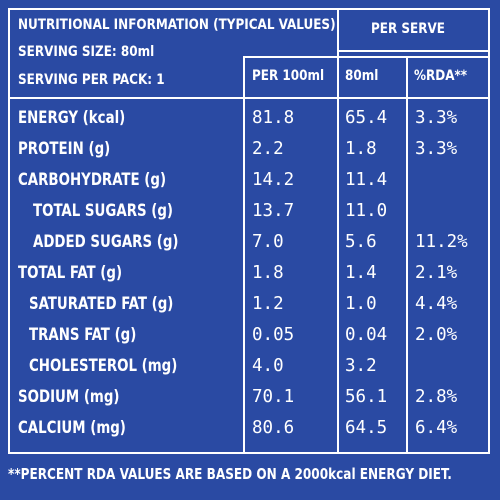  What do you see at coordinates (366, 211) in the screenshot?
I see `value-per-serve: 11.0` at bounding box center [366, 211].